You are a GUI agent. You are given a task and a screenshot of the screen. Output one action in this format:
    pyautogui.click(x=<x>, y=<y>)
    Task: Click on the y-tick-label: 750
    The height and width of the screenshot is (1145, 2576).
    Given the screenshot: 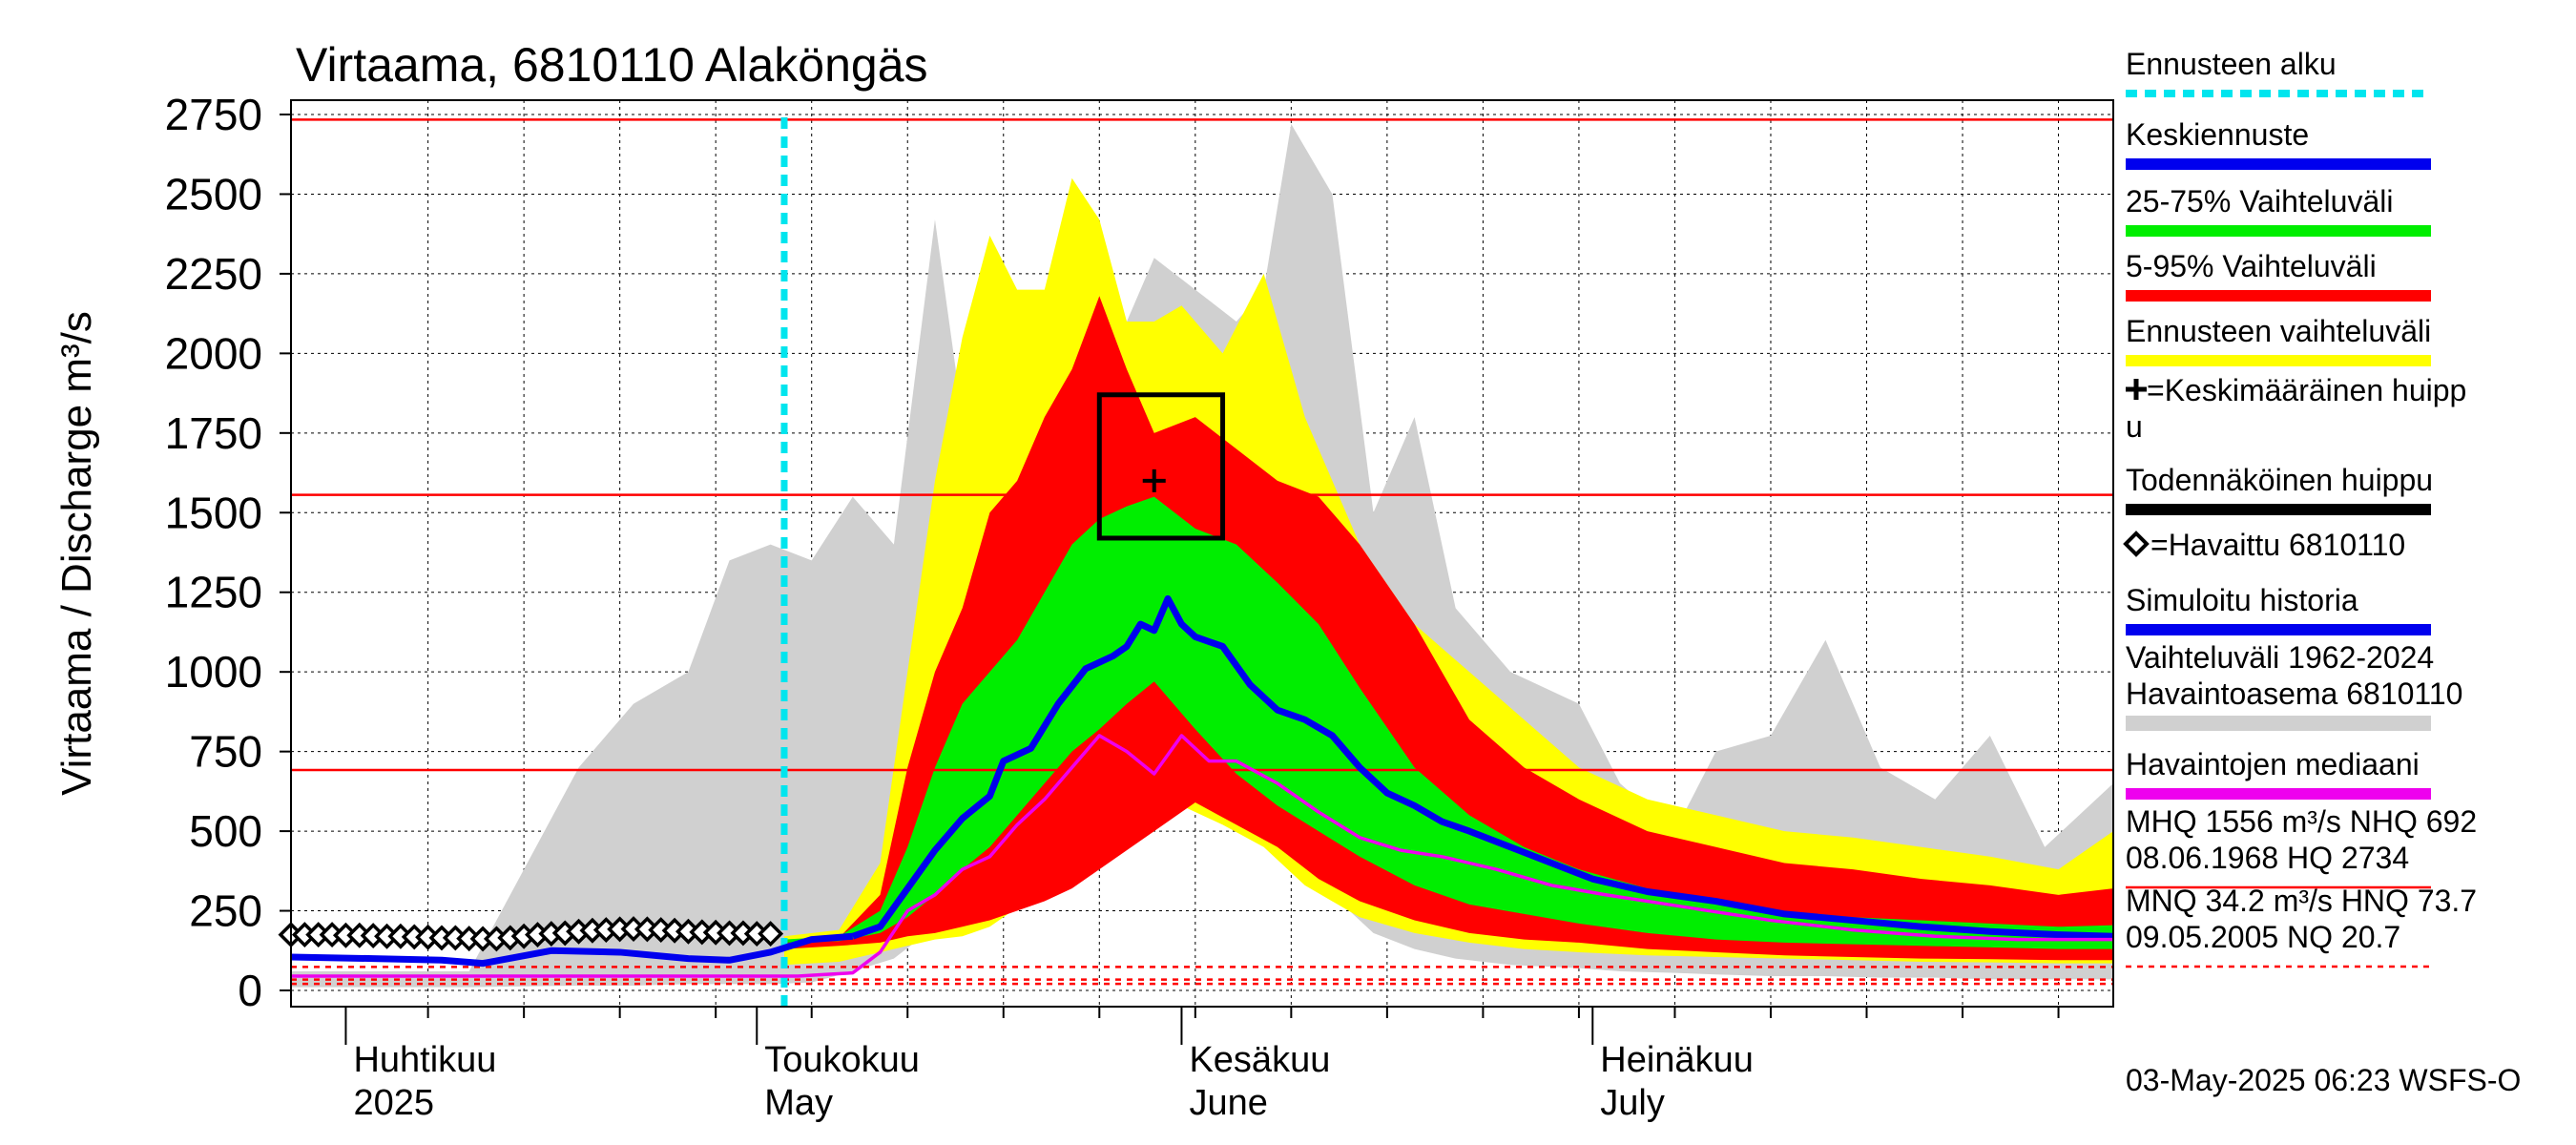 What is the action you would take?
    pyautogui.click(x=225, y=752)
    